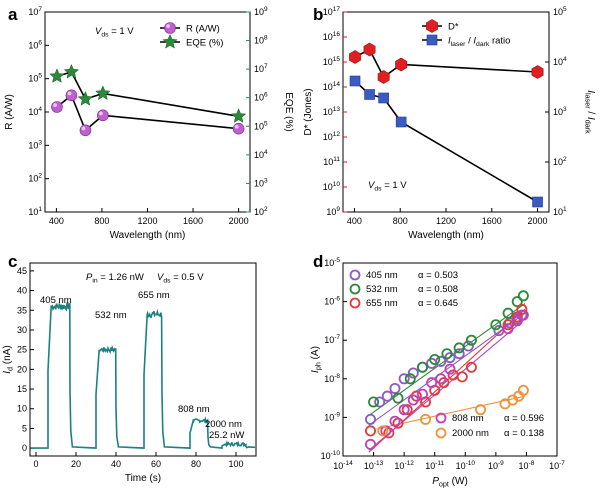  Describe the element at coordinates (404, 465) in the screenshot. I see `x-tick-label: 10⁻¹²` at that location.